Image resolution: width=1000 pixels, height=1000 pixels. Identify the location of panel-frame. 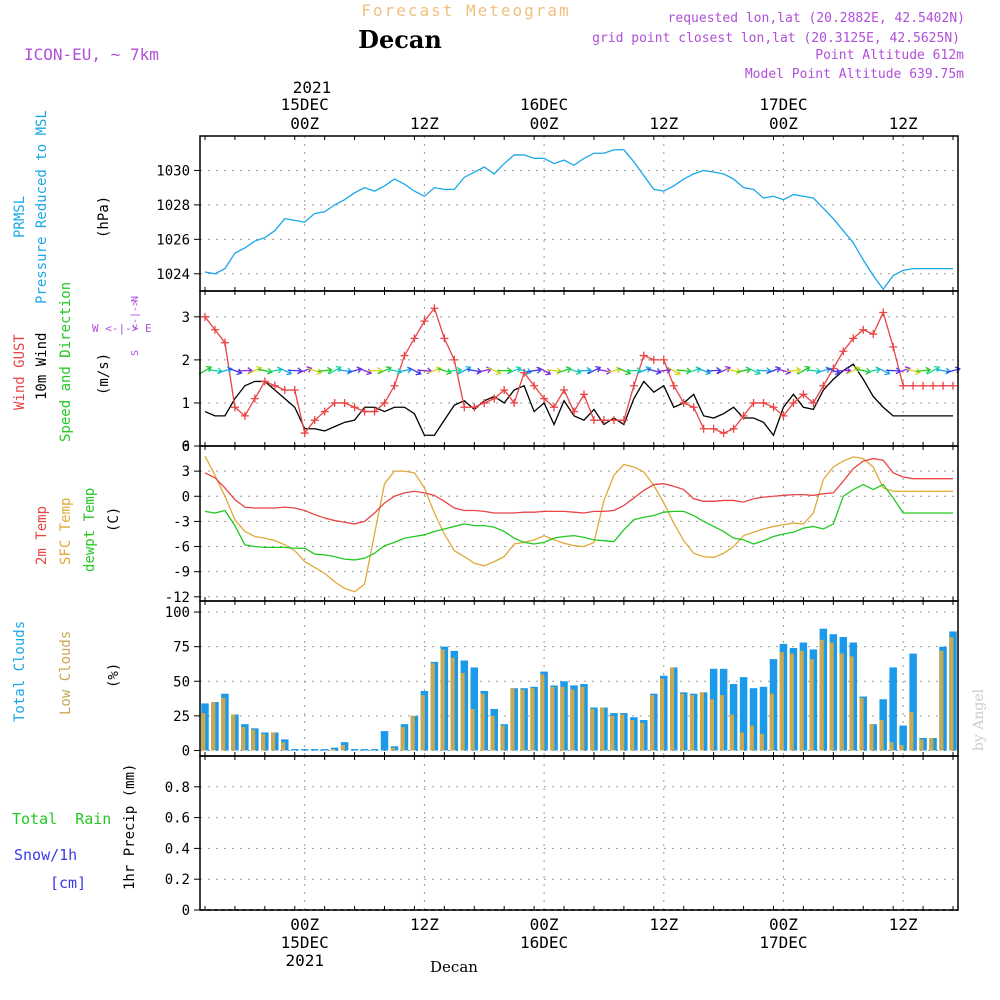
(579, 213).